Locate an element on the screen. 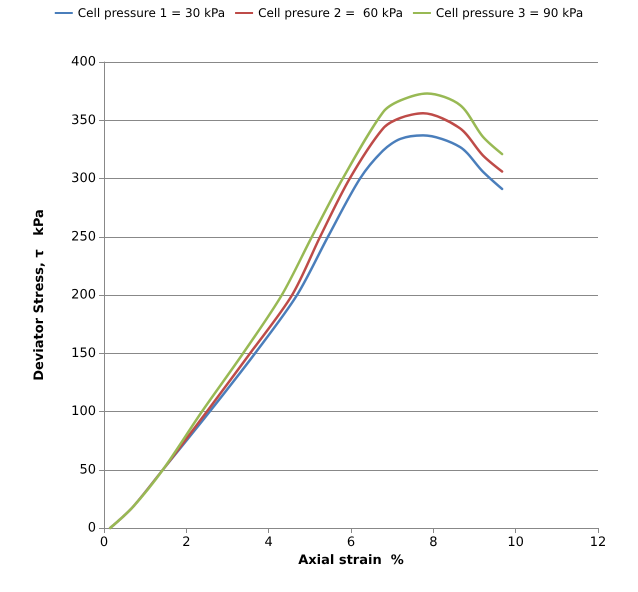 The image size is (638, 592). x-tick-label: 2 is located at coordinates (186, 542).